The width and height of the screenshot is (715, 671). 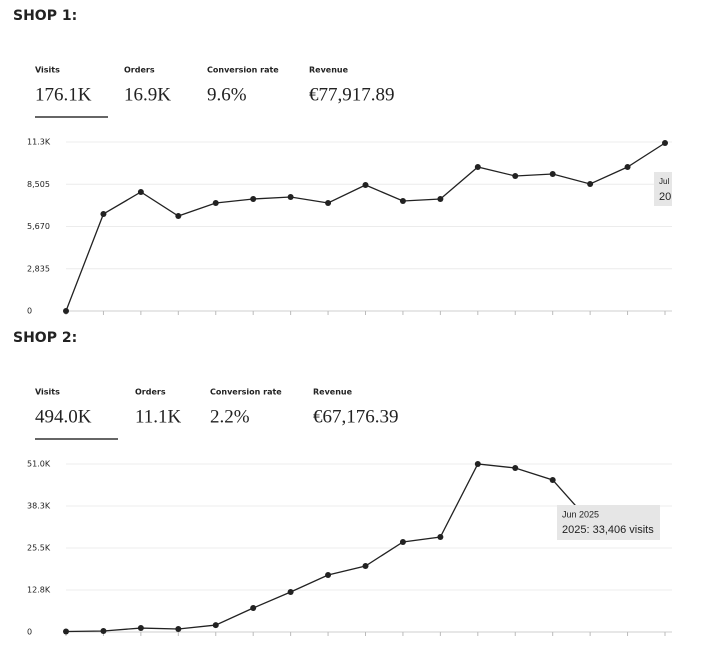 I want to click on metric-value: 494.0K, so click(x=63, y=416).